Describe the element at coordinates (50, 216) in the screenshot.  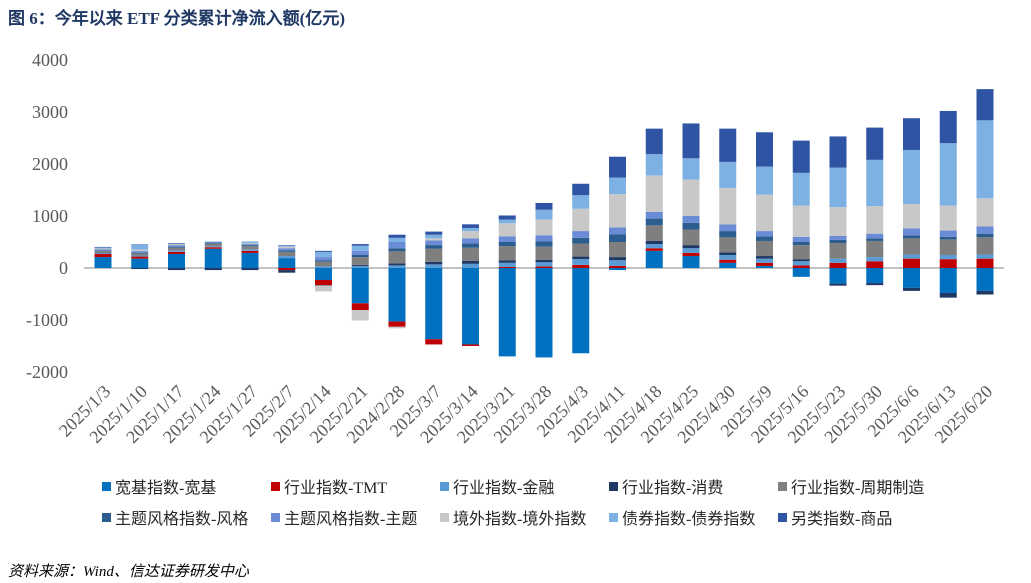
I see `y-tick-label: 1000` at that location.